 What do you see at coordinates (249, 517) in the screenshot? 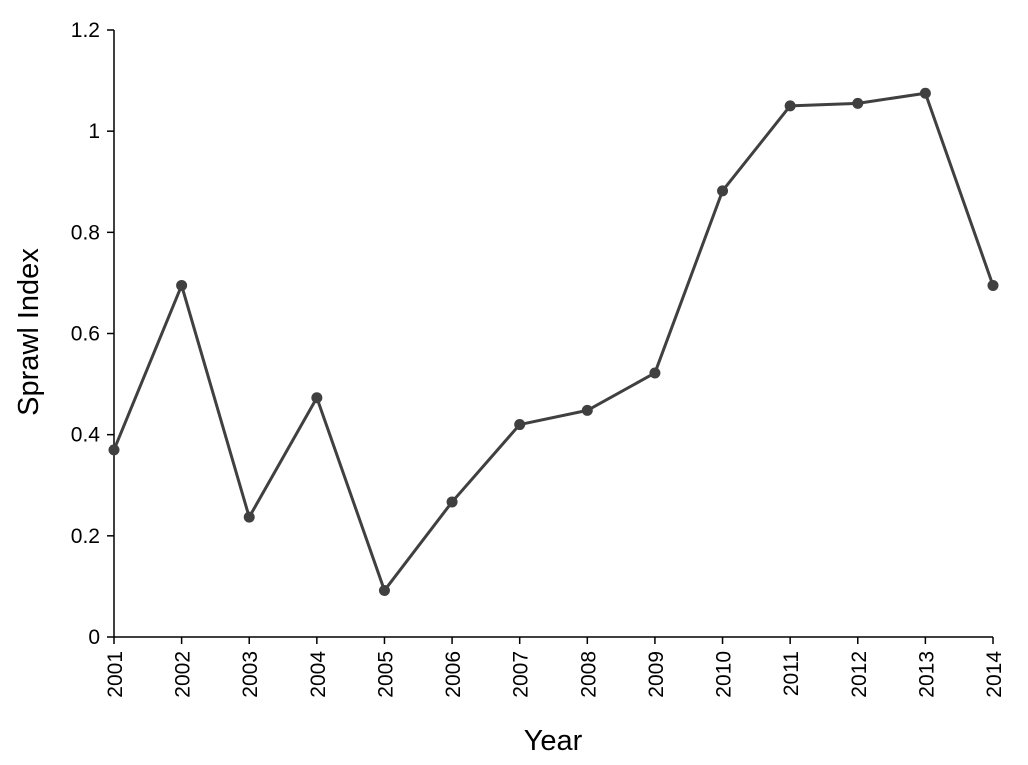
I see `data-point-2003` at bounding box center [249, 517].